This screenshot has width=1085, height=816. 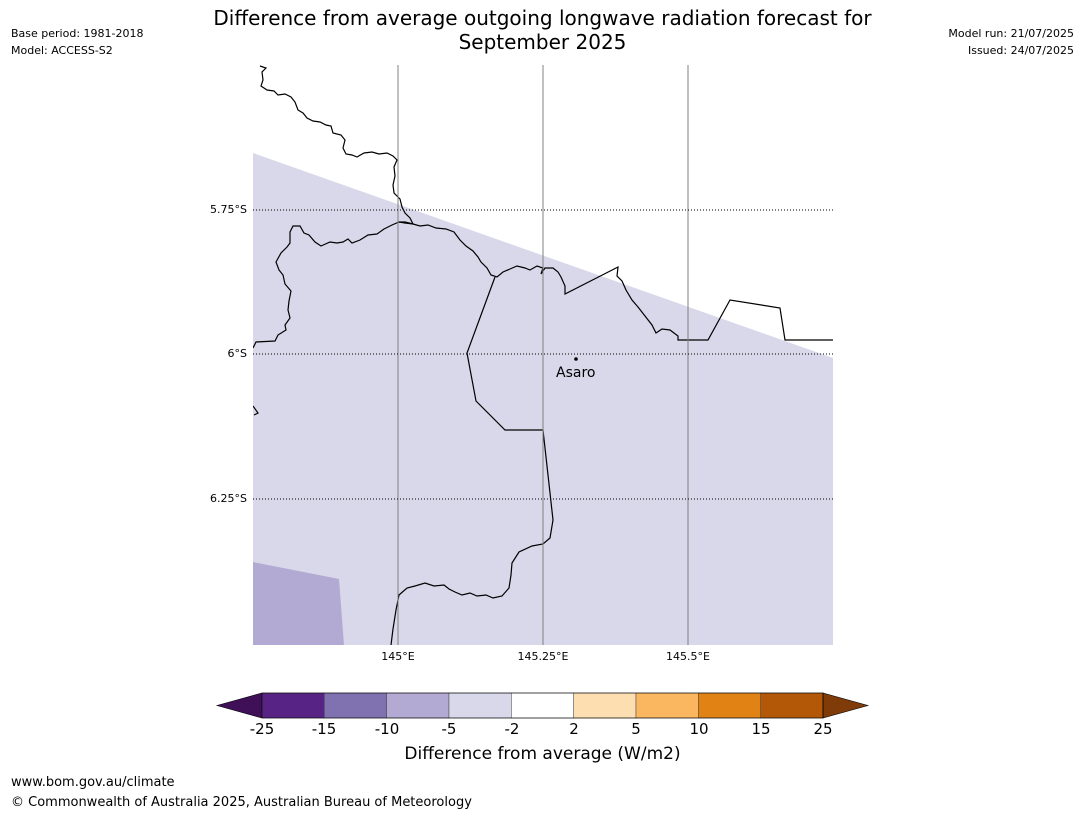 What do you see at coordinates (576, 359) in the screenshot?
I see `asaro-marker` at bounding box center [576, 359].